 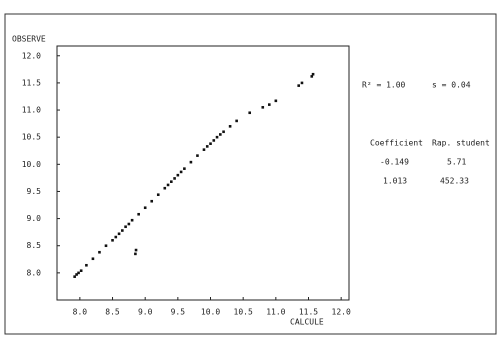 What do you see at coordinates (31, 164) in the screenshot?
I see `y-tick-label: 10.0` at bounding box center [31, 164].